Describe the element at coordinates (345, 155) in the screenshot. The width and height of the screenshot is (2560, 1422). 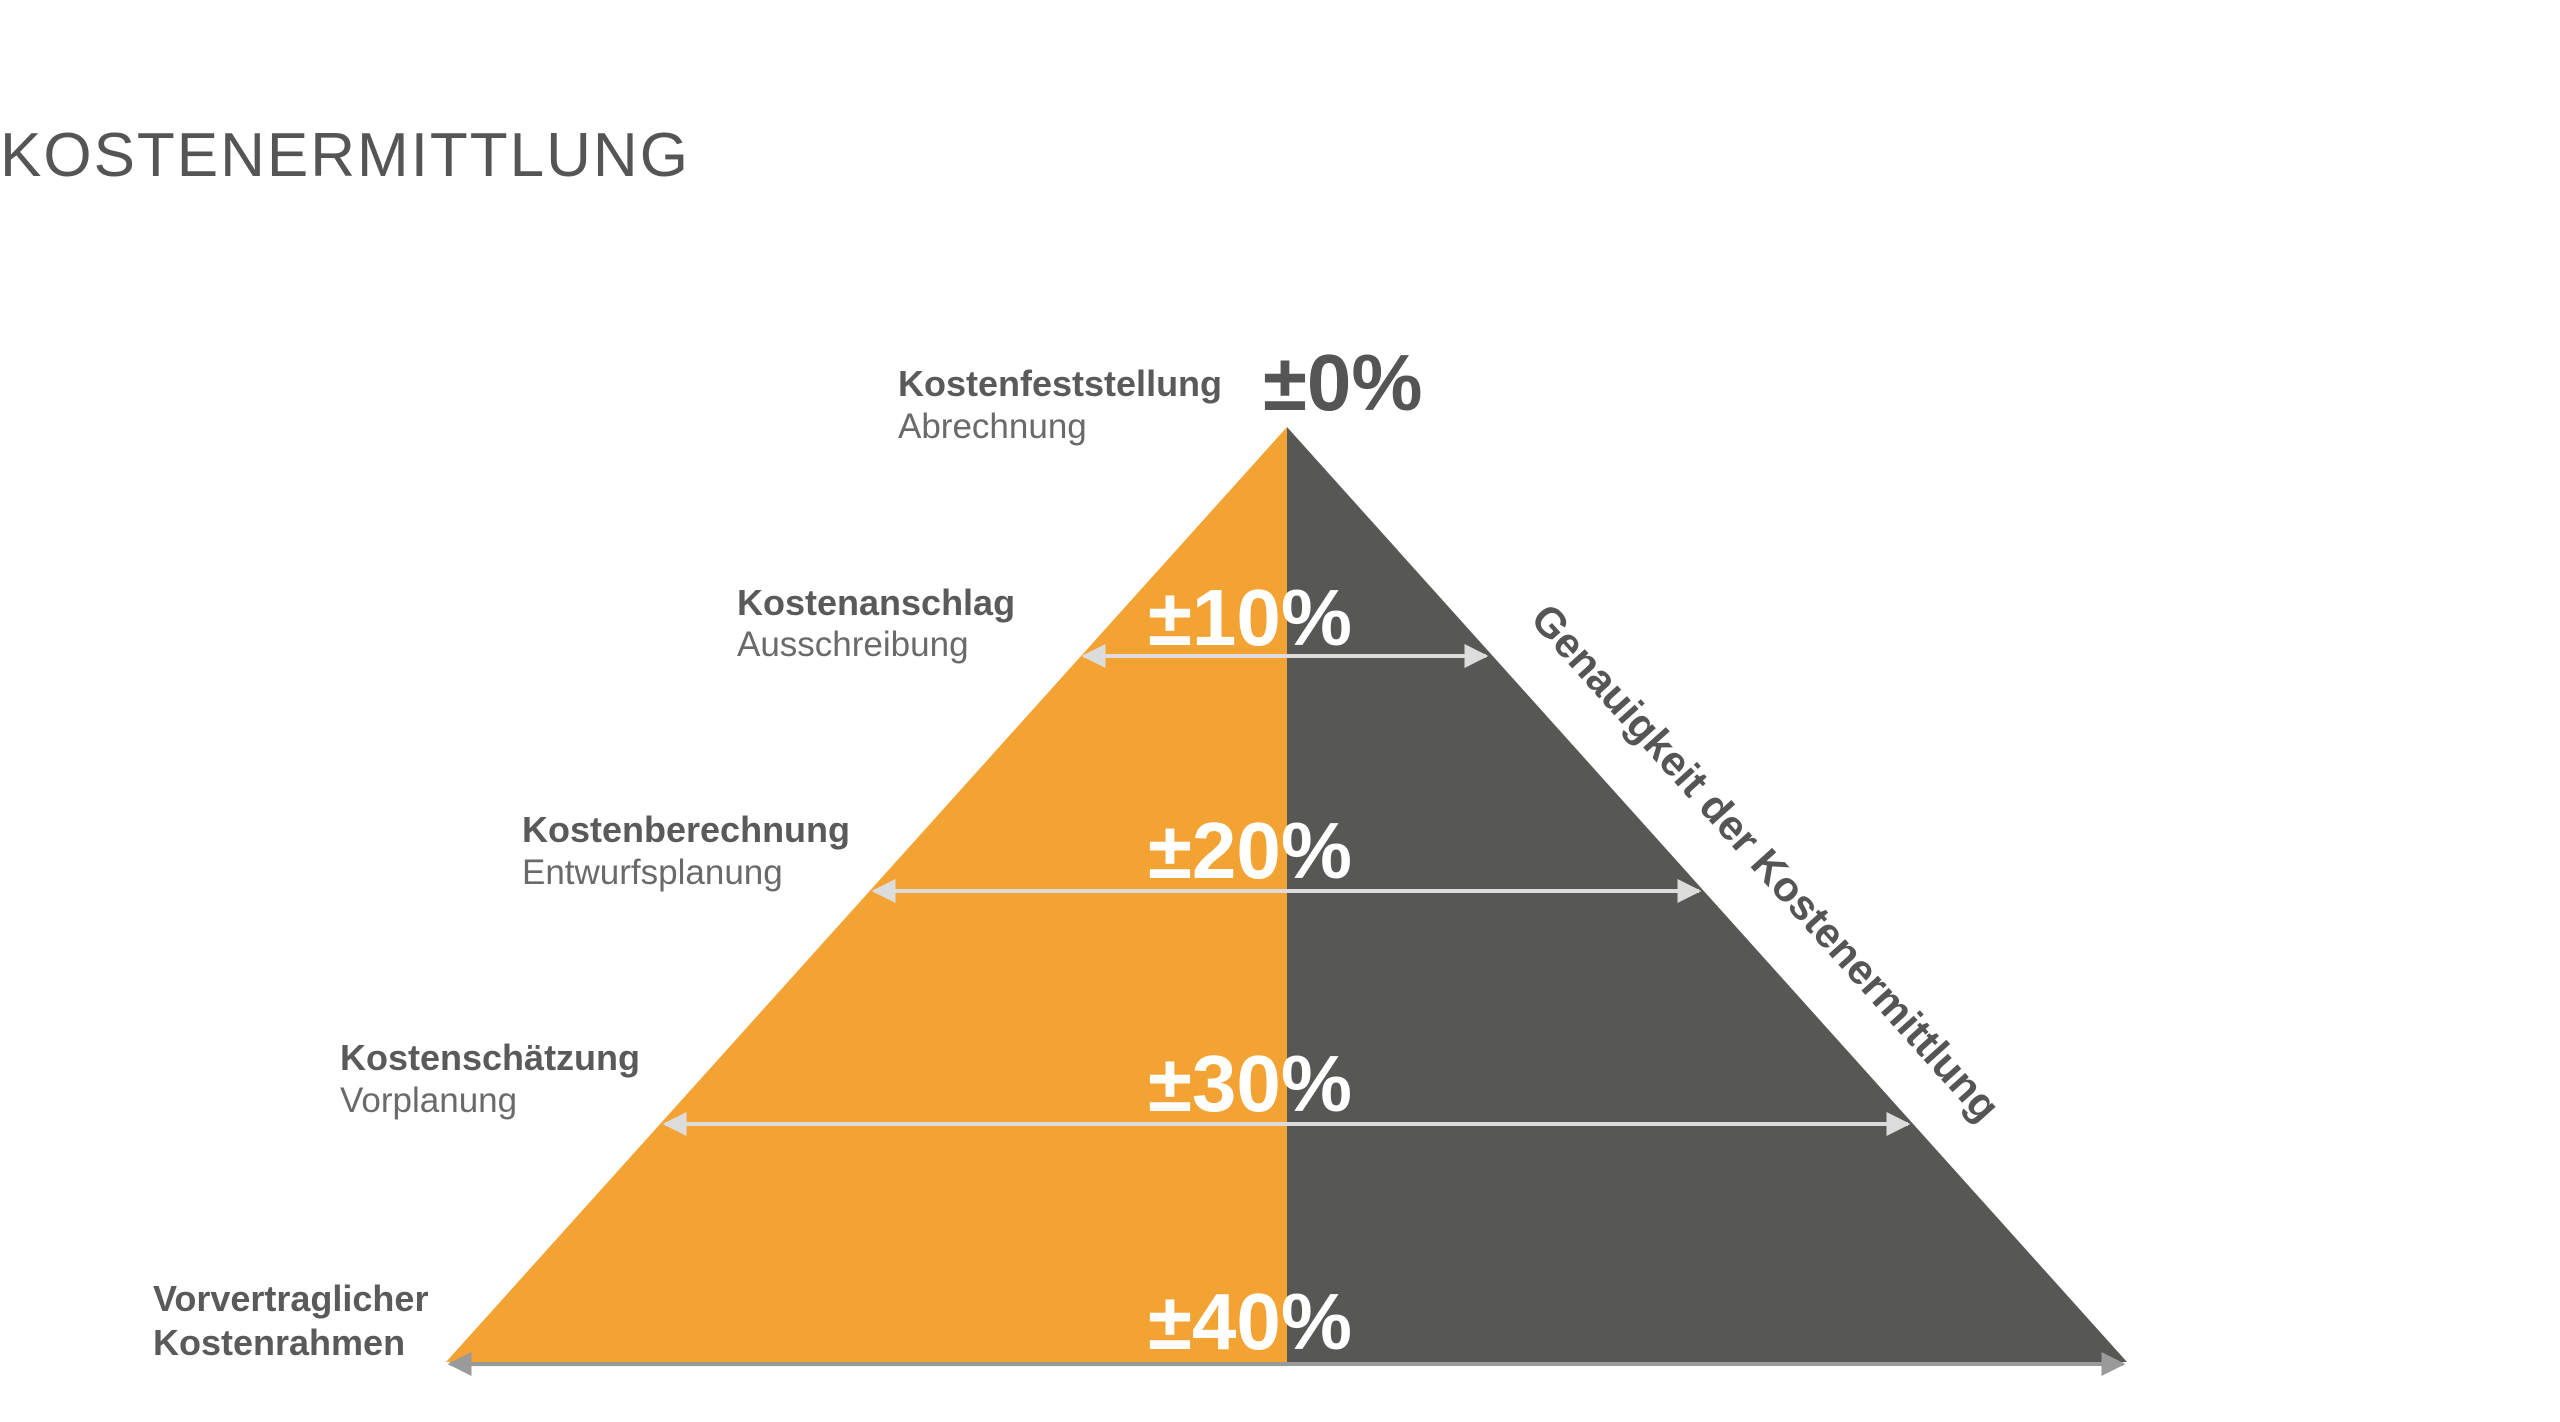
I see `title: KOSTENERMITTLUNG` at that location.